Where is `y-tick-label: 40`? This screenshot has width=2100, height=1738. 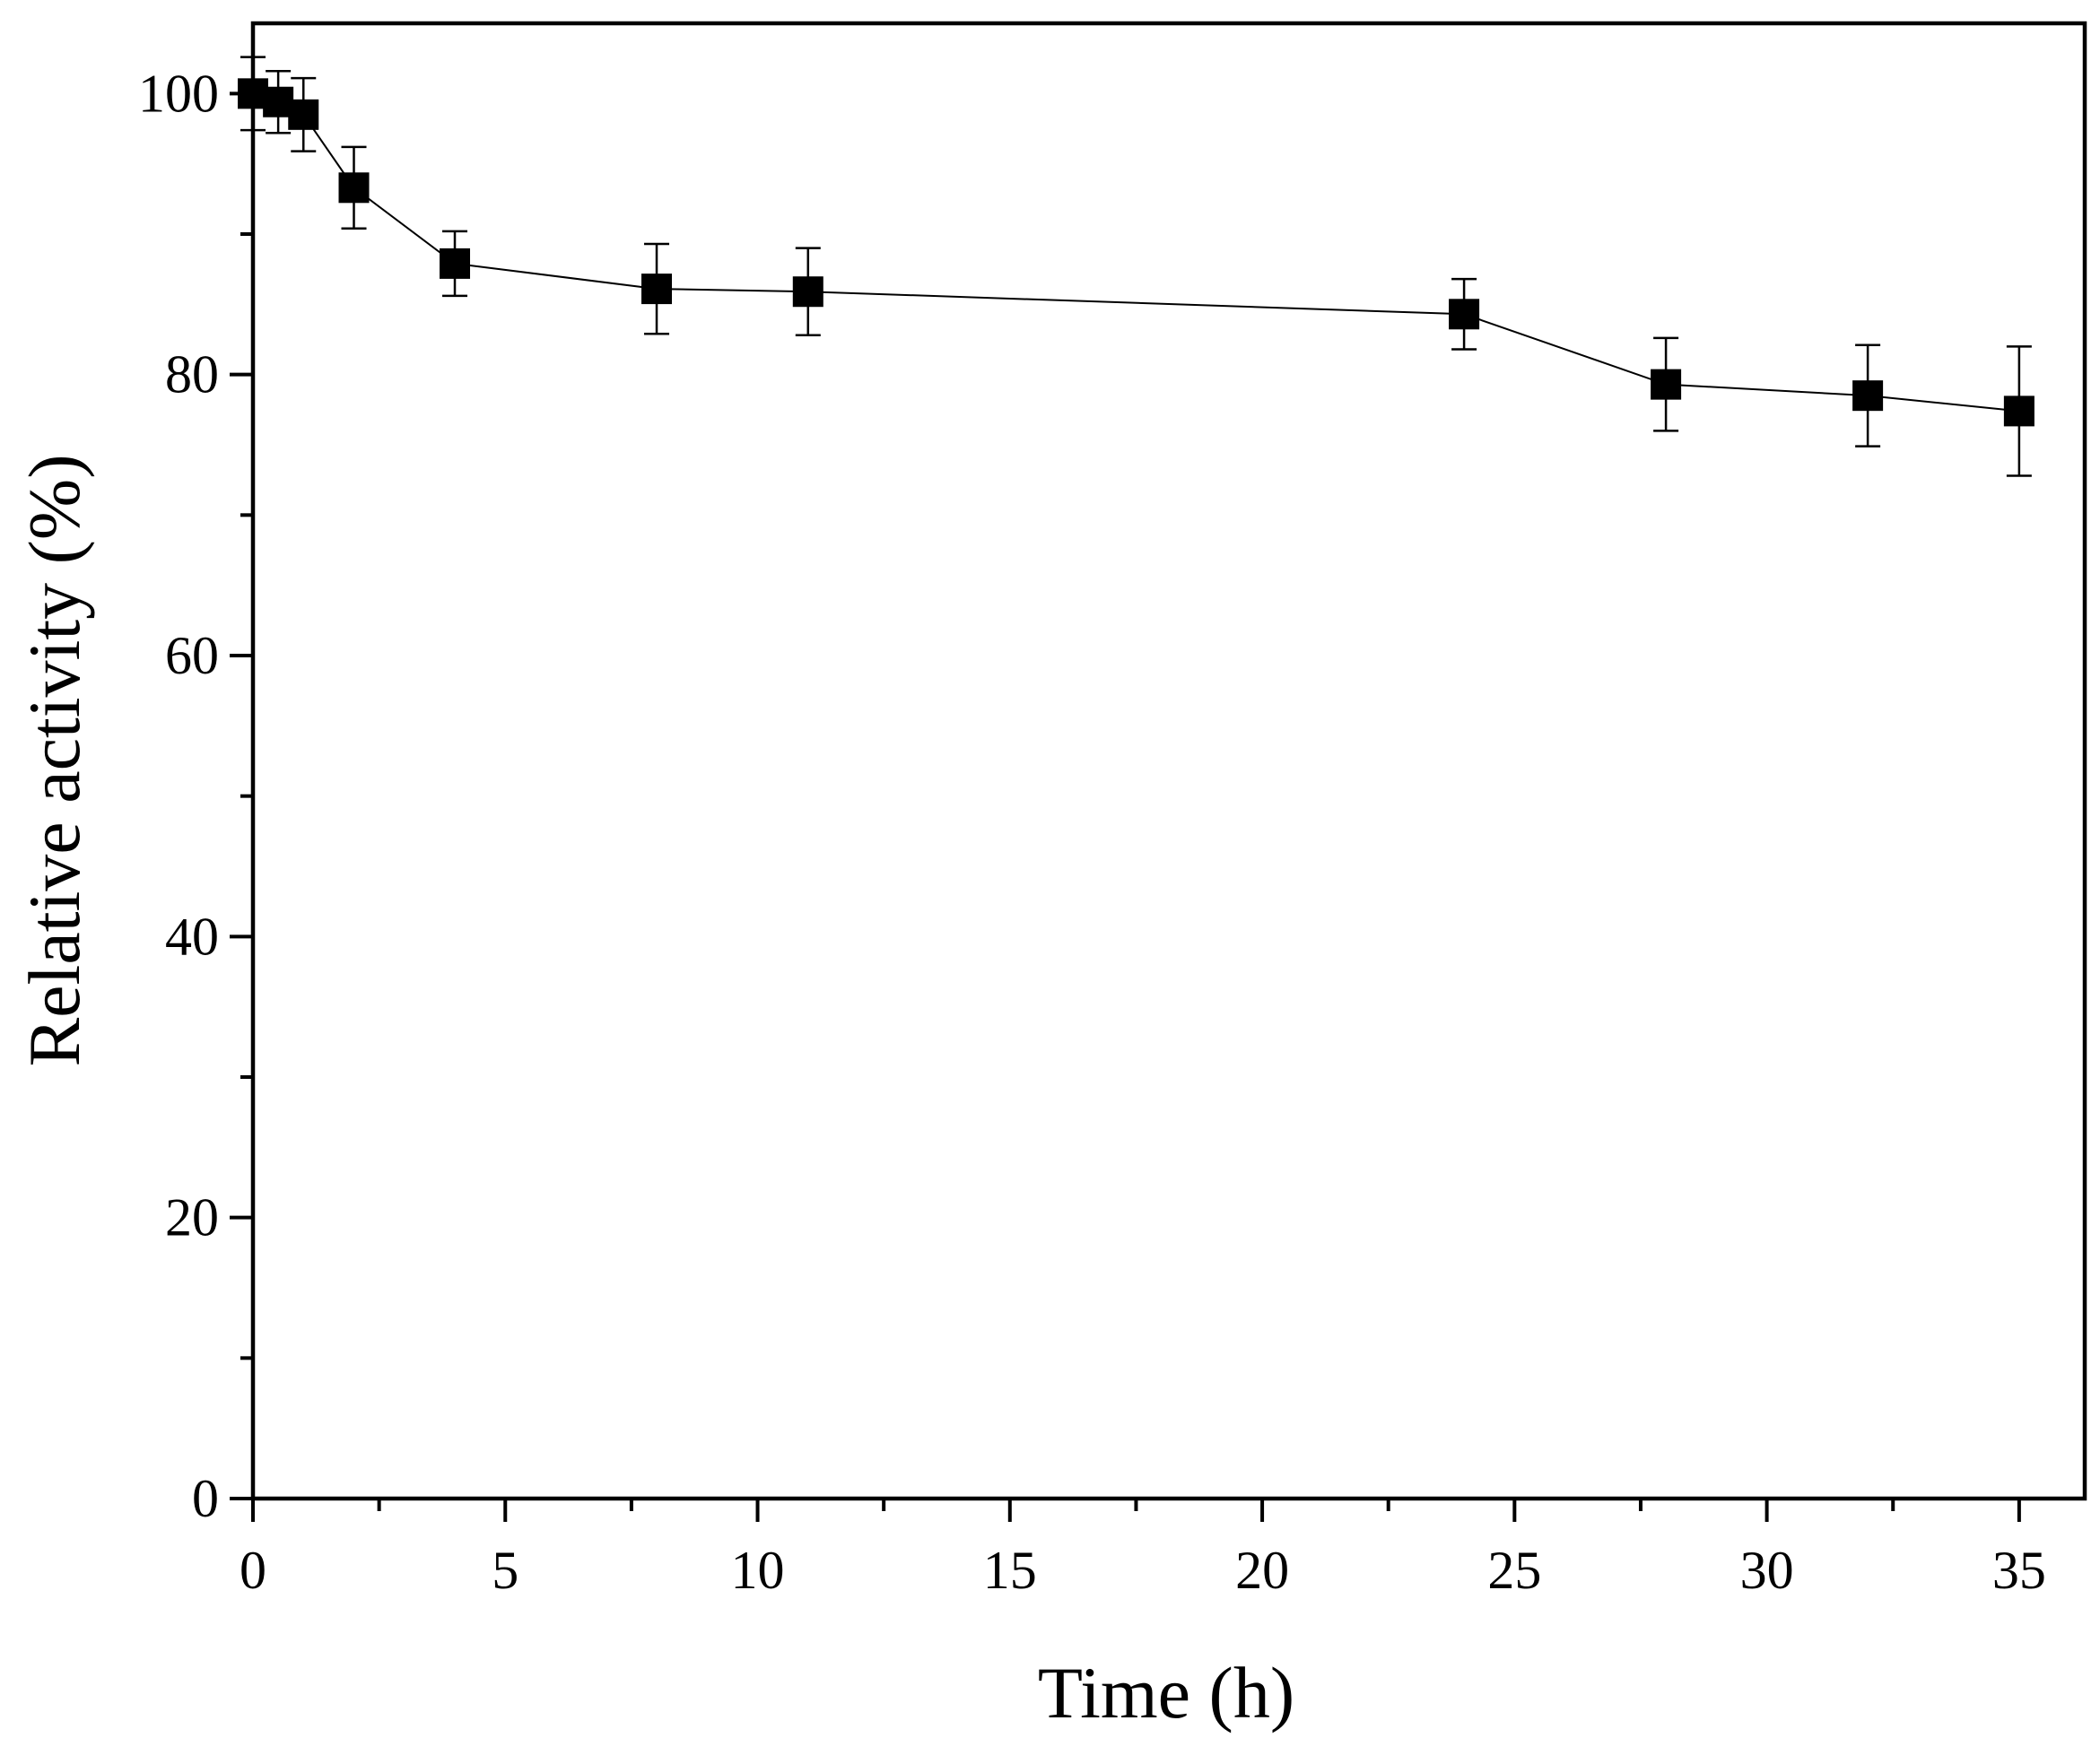
y-tick-label: 40 is located at coordinates (192, 936).